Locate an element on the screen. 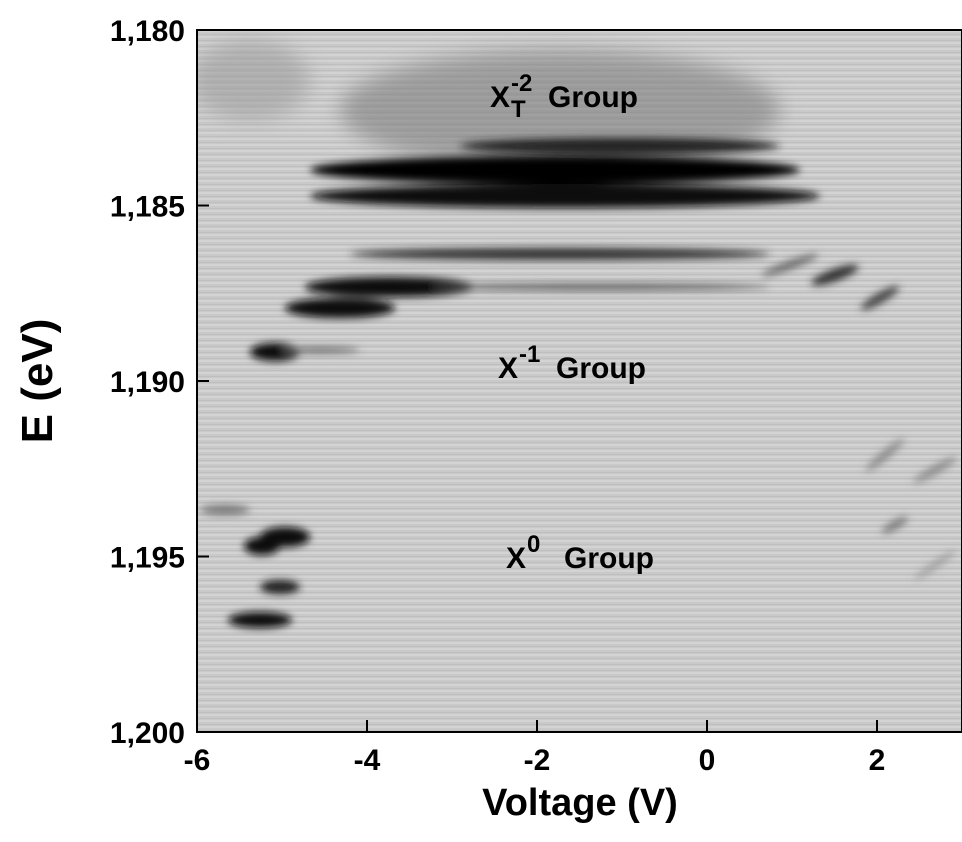 This screenshot has height=842, width=962. annotation-sup: -1 is located at coordinates (529, 354).